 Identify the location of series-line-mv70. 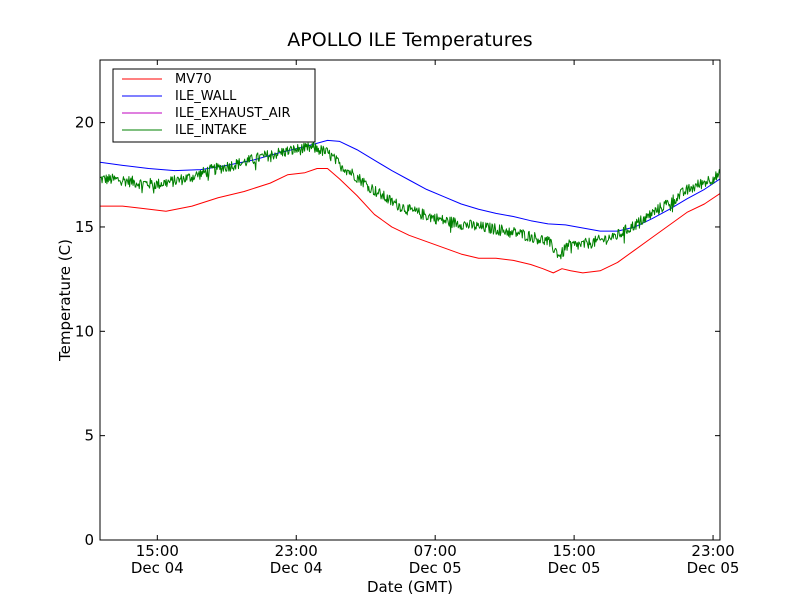
(410, 221).